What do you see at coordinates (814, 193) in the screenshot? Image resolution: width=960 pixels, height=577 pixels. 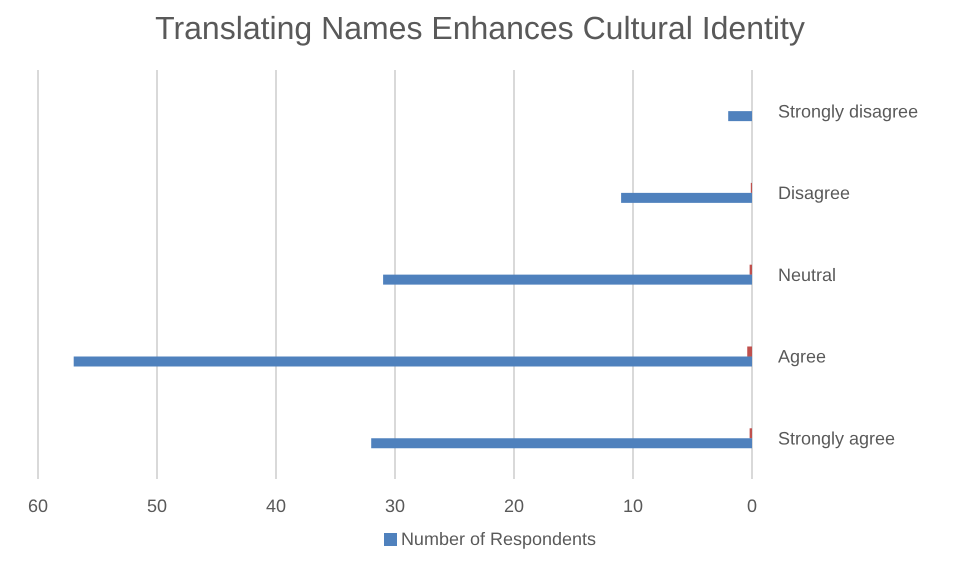 I see `y-tick-label: Disagree` at bounding box center [814, 193].